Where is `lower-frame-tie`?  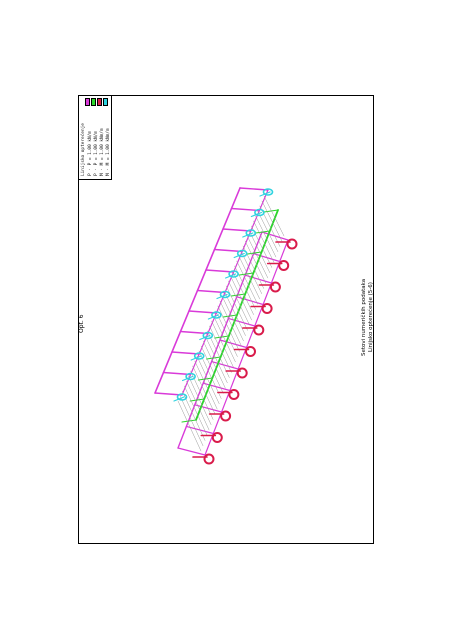
lower-frame-tie is located at coordinates (191, 451).